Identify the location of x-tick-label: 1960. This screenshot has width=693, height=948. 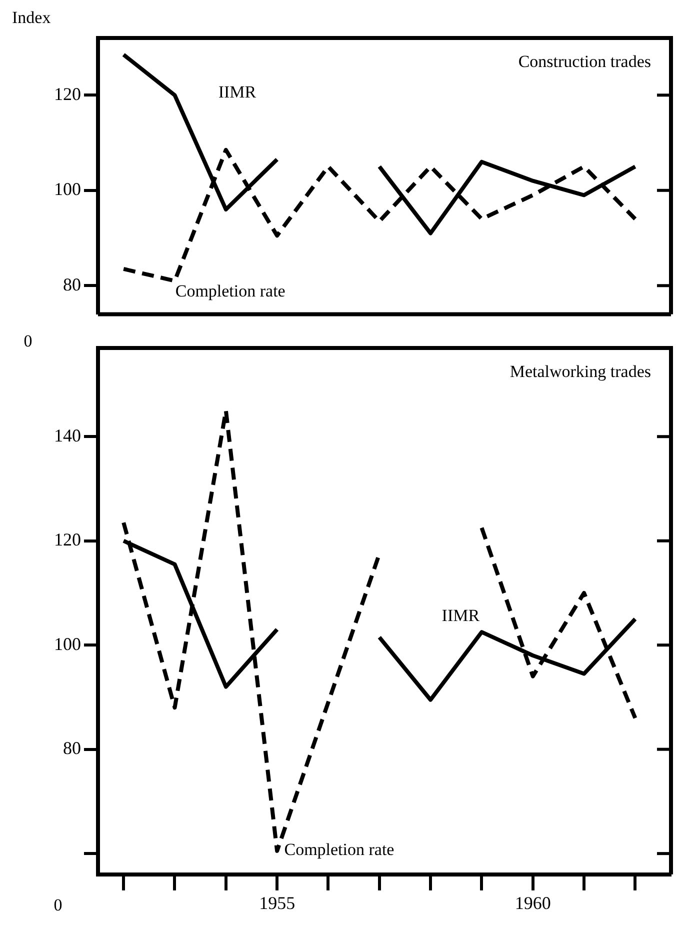
(532, 902).